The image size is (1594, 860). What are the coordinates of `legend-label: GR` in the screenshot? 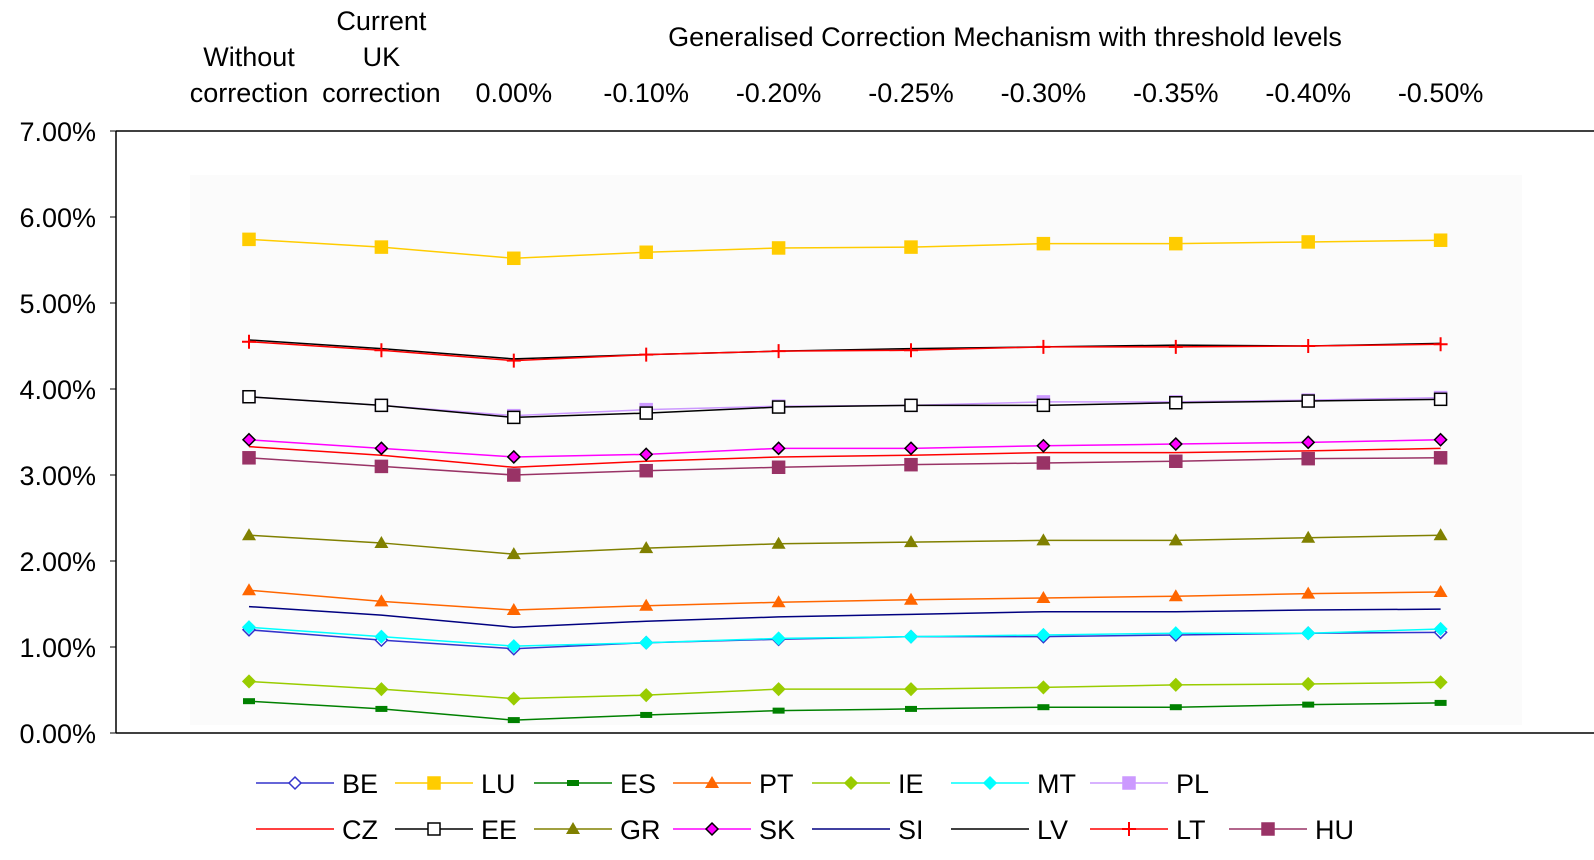 It's located at (640, 830).